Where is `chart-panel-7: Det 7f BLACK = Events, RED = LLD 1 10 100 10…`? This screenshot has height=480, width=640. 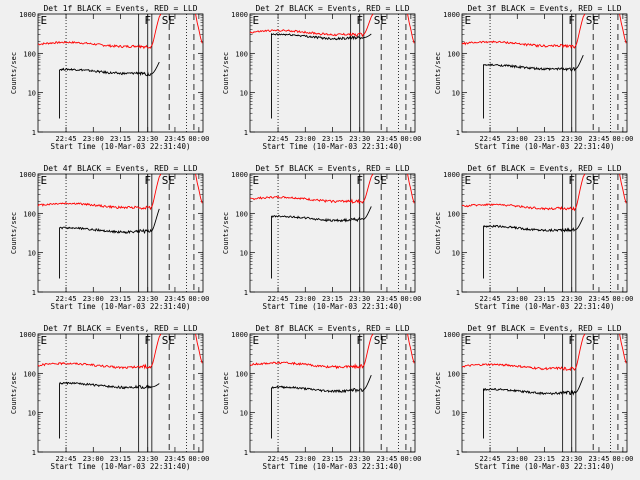 chart-panel-7: Det 7f BLACK = Events, RED = LLD 1 10 100 10… is located at coordinates (109, 397).